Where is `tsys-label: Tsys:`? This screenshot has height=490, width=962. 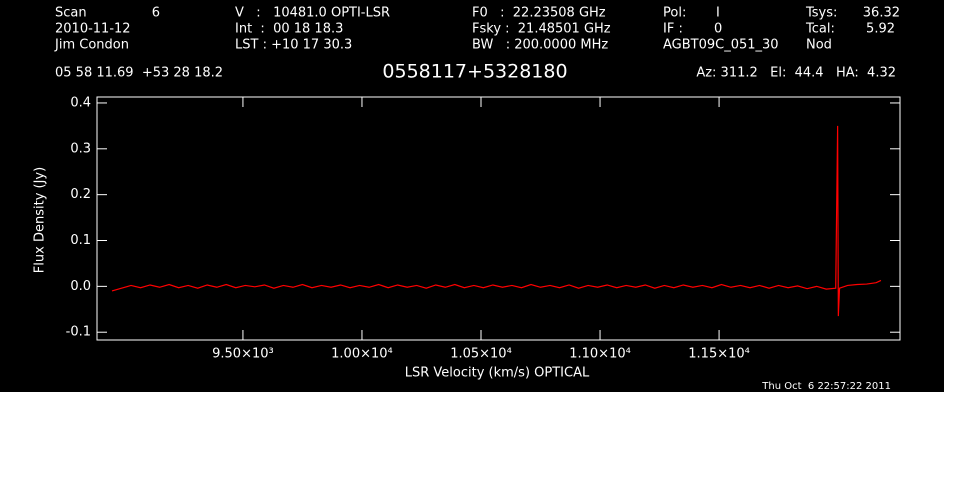
tsys-label: Tsys: is located at coordinates (821, 13).